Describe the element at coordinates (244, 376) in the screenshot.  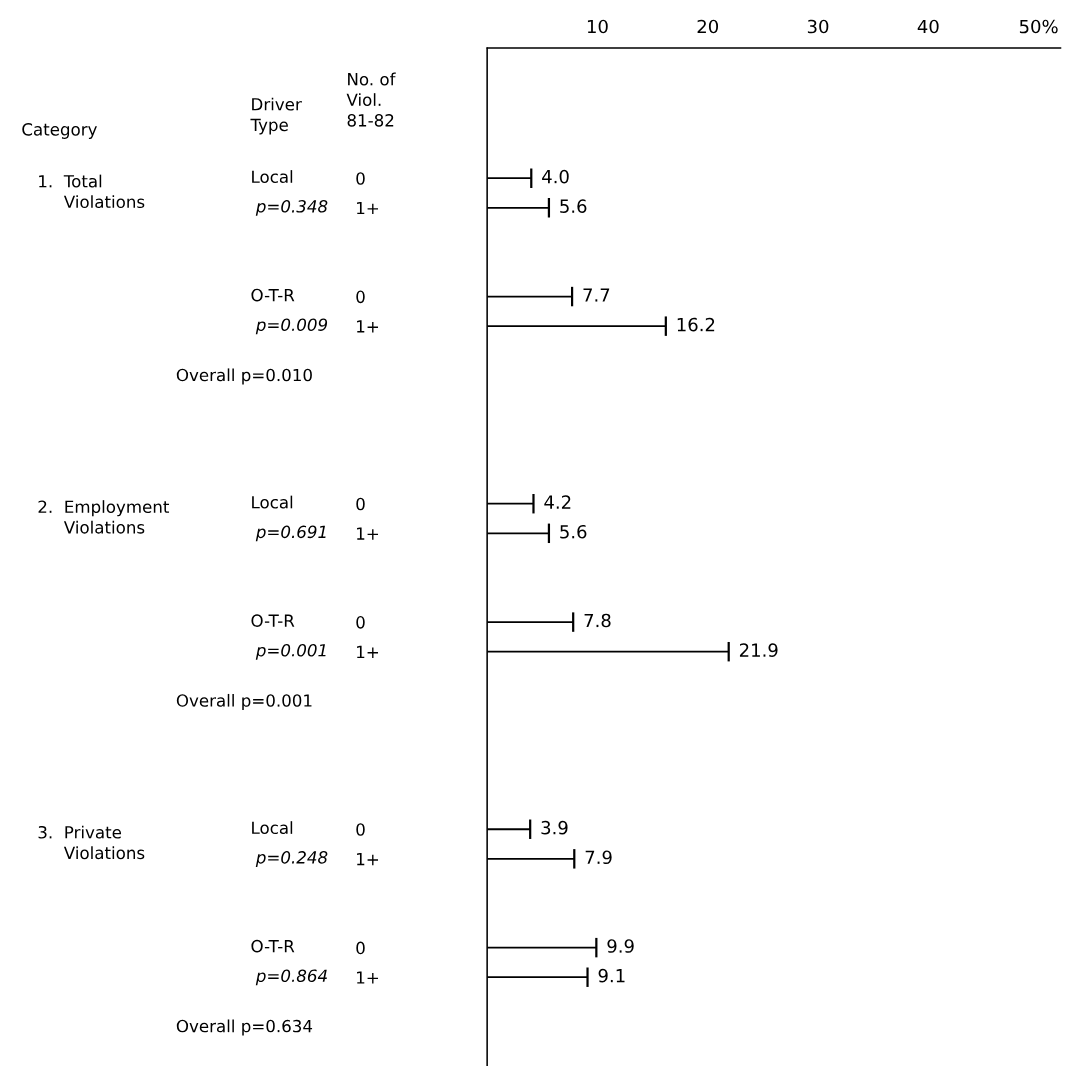
I see `text: Overall p=0.010` at that location.